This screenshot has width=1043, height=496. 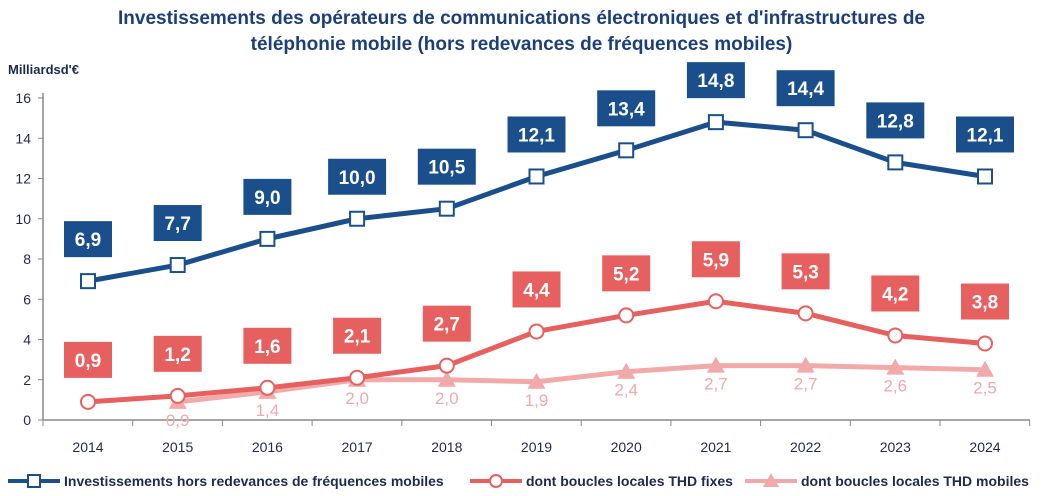 What do you see at coordinates (357, 447) in the screenshot?
I see `x-tick-label: 2017` at bounding box center [357, 447].